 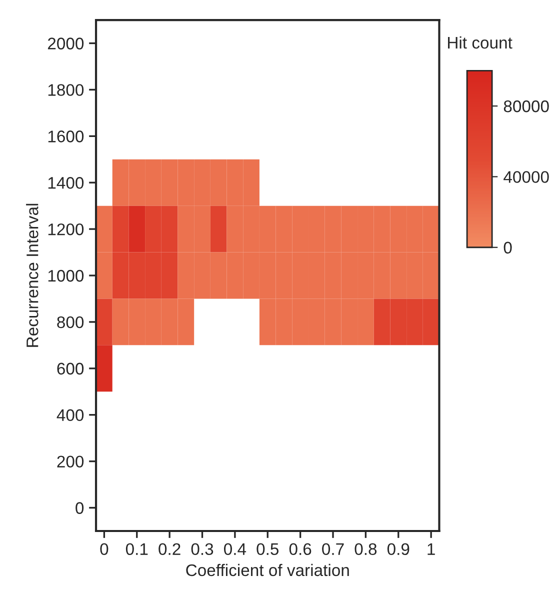 I want to click on x-tick-label: 0.9, so click(x=398, y=549).